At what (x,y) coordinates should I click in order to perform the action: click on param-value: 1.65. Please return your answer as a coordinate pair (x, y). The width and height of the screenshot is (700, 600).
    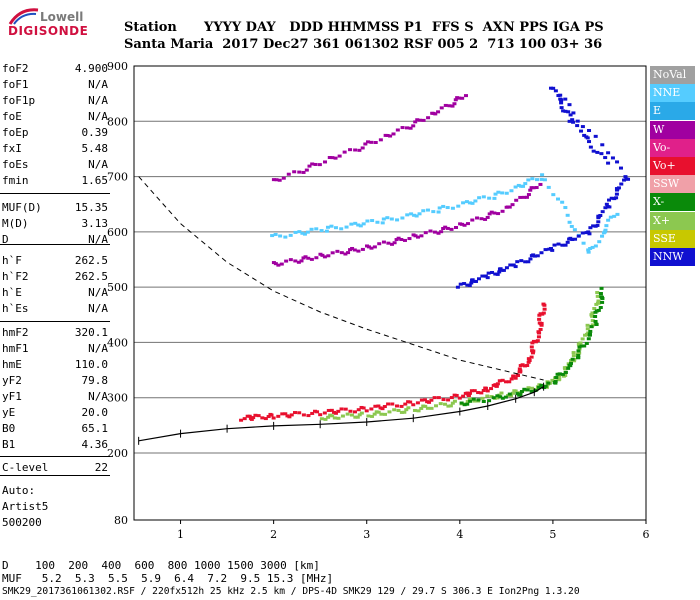
    Looking at the image, I should click on (95, 180).